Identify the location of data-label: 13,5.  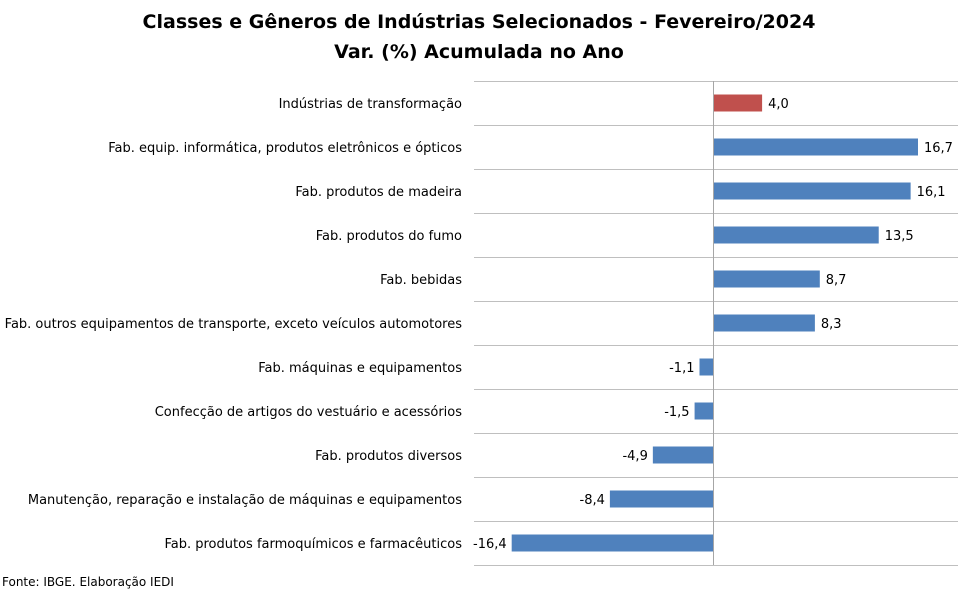
(899, 236).